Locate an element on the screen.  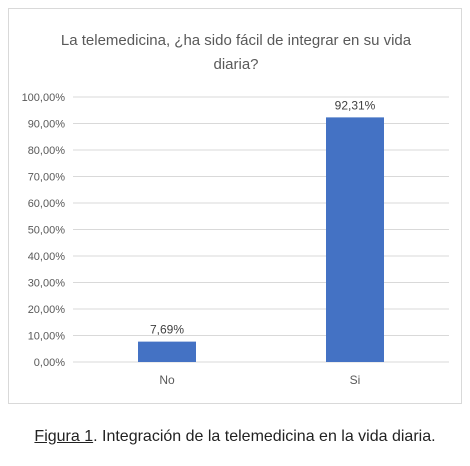
y-tick-label: 50,00% is located at coordinates (47, 231).